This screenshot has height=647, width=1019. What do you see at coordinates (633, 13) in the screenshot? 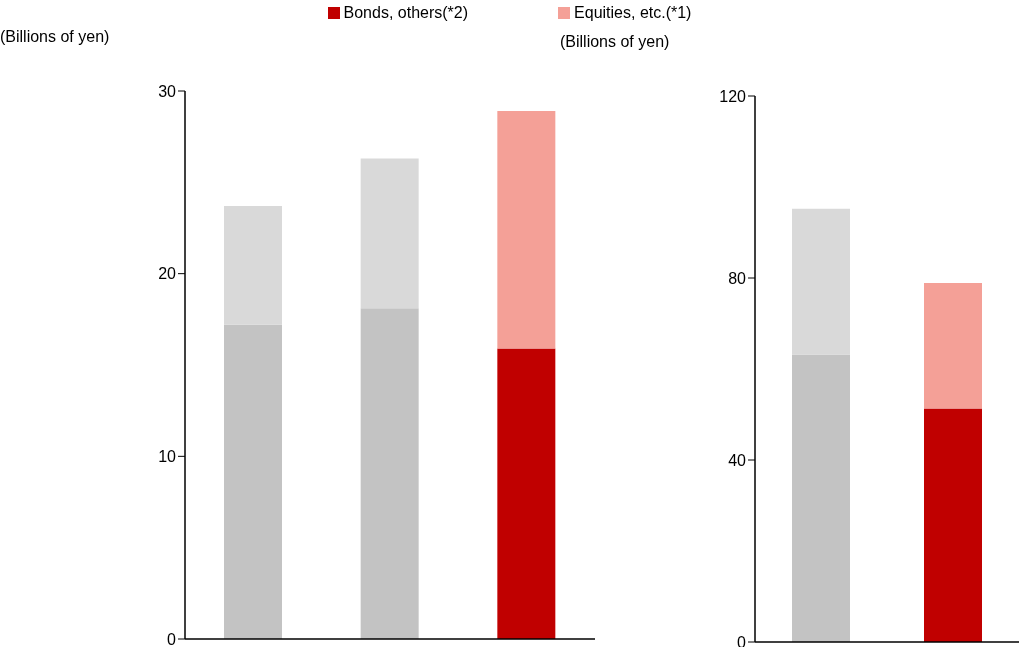
I see `legend-label: Equities, etc.(*1)` at bounding box center [633, 13].